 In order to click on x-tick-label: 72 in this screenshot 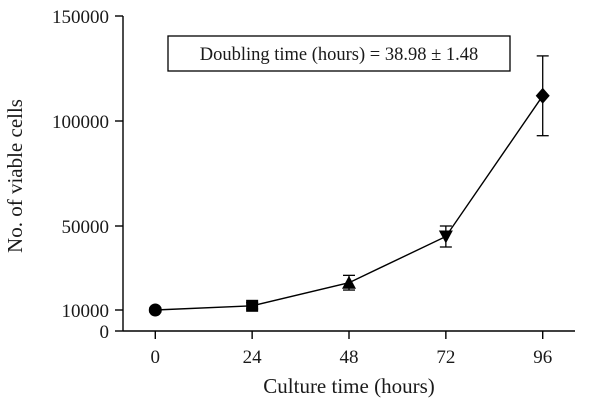, I will do `click(445, 357)`.